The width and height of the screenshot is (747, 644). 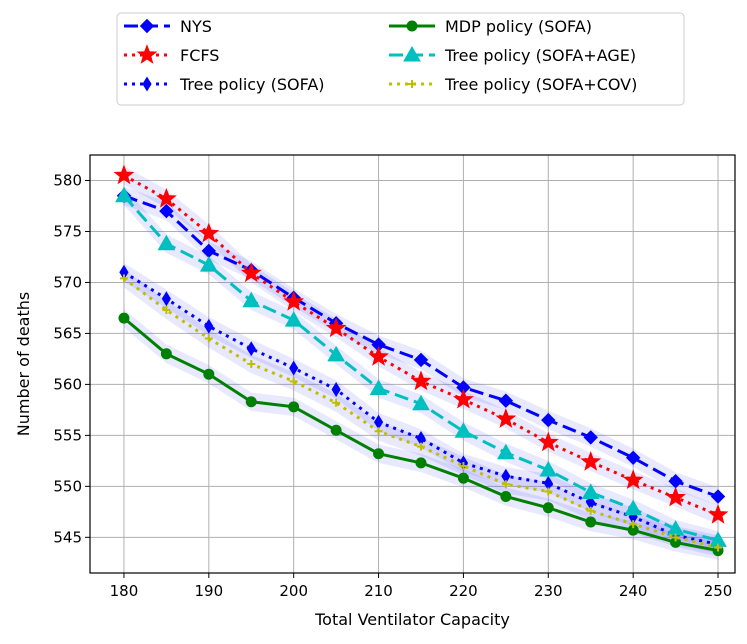 What do you see at coordinates (67, 231) in the screenshot?
I see `y-tick-label: 575` at bounding box center [67, 231].